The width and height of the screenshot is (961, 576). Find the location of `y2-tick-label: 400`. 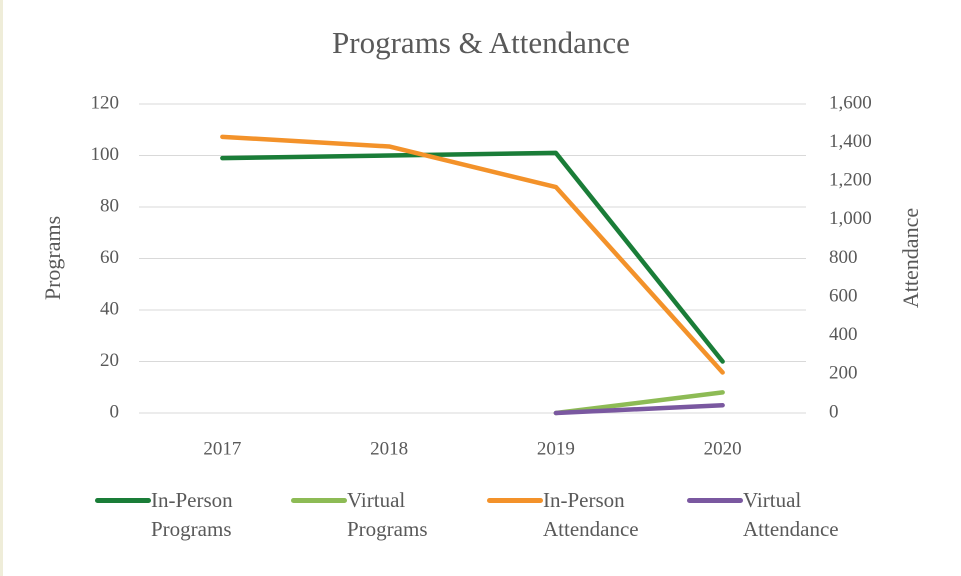

y2-tick-label: 400 is located at coordinates (843, 334).